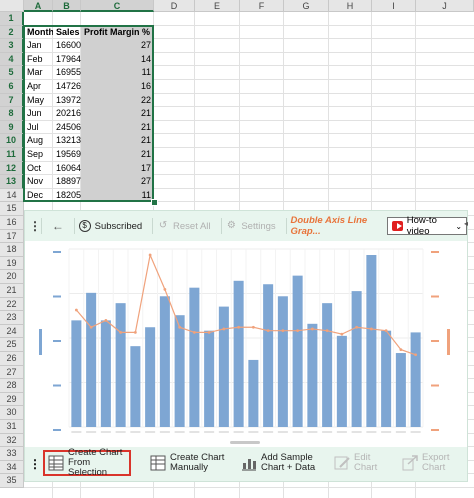 Image resolution: width=474 pixels, height=498 pixels. Describe the element at coordinates (33, 126) in the screenshot. I see `month-cell: Jul` at that location.